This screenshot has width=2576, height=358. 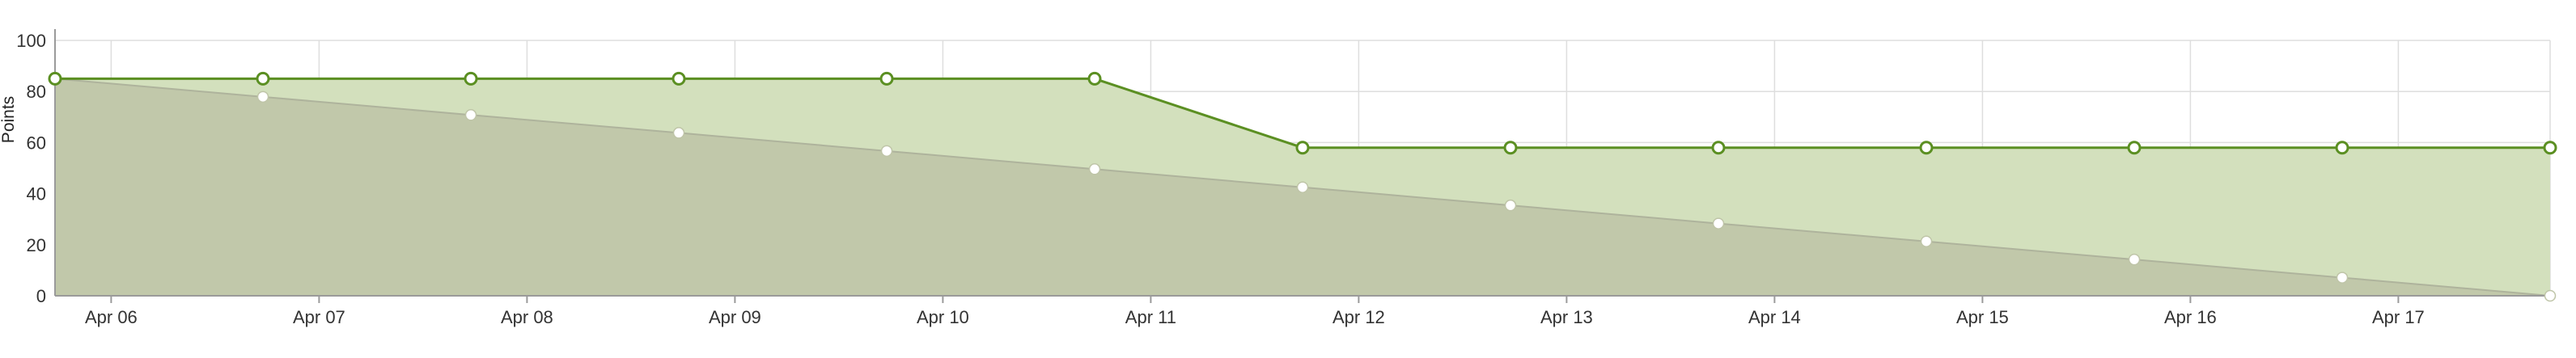 What do you see at coordinates (9, 119) in the screenshot?
I see `y-axis-title: Points` at bounding box center [9, 119].